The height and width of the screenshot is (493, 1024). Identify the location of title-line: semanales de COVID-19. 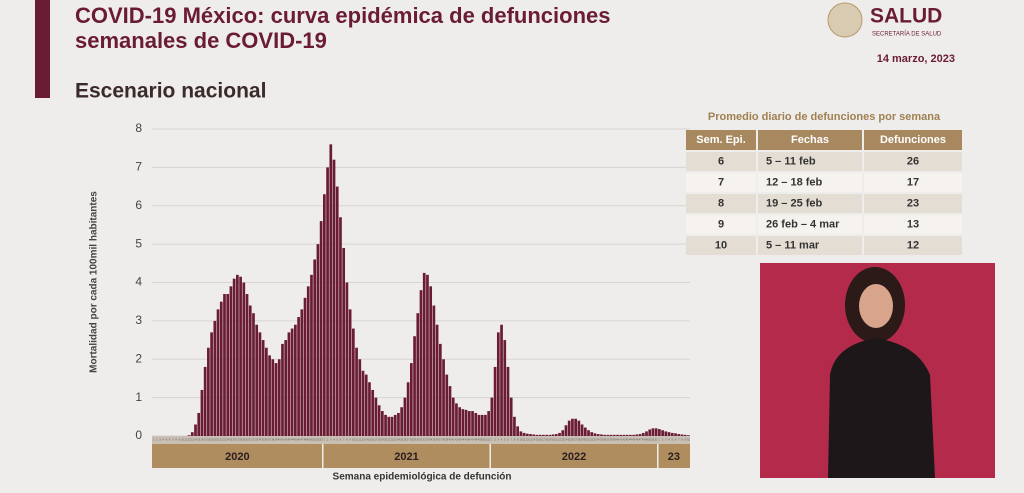
(201, 40).